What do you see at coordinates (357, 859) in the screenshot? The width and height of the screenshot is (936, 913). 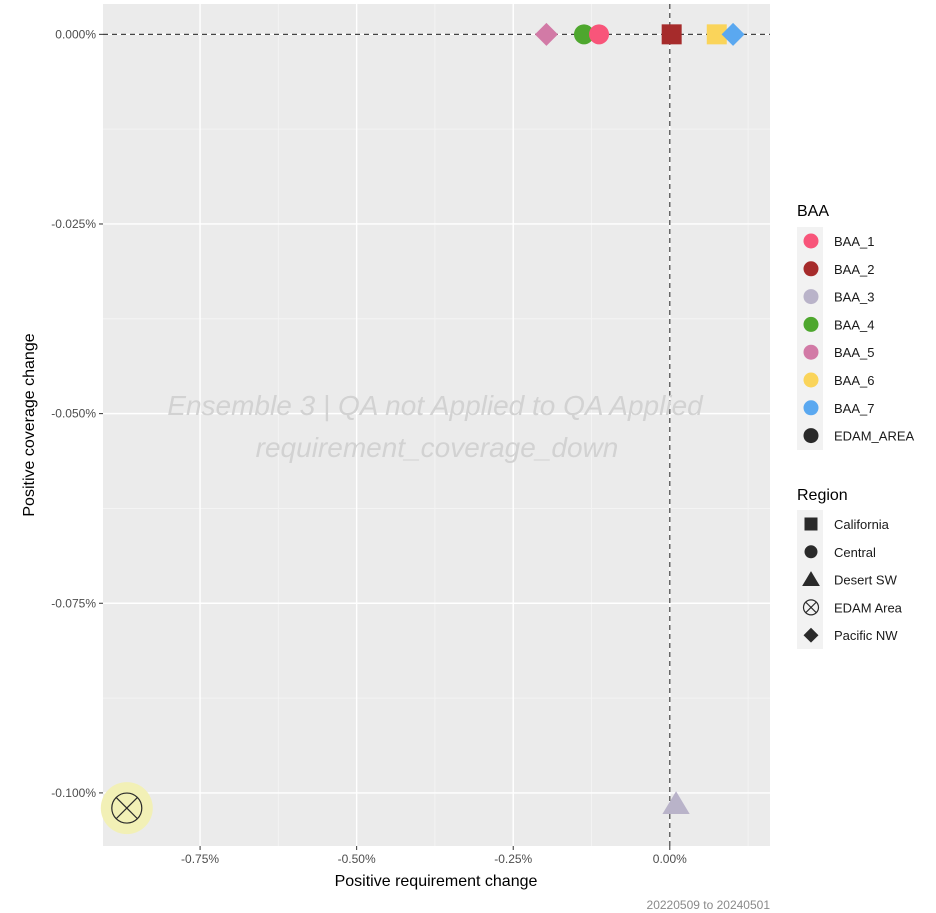 I see `x-tick-label: -0.50%` at bounding box center [357, 859].